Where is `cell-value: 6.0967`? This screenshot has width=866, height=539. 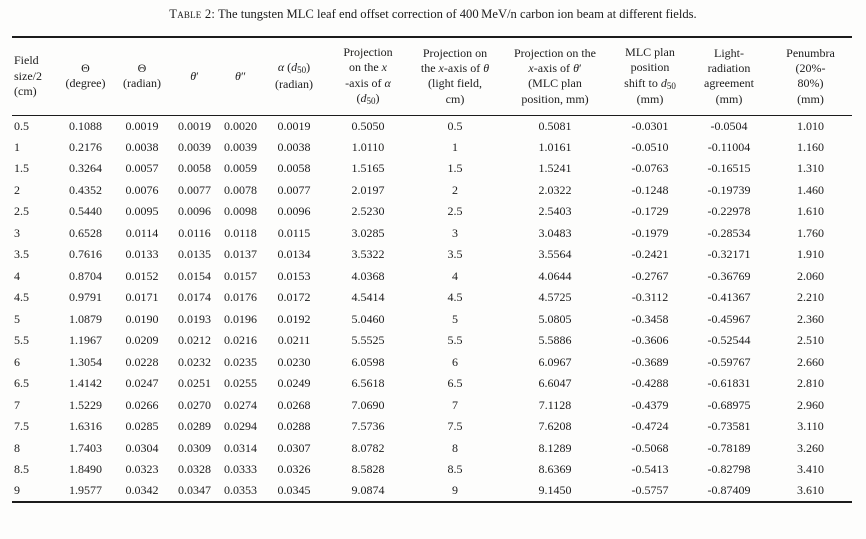
cell-value: 6.0967 is located at coordinates (555, 361).